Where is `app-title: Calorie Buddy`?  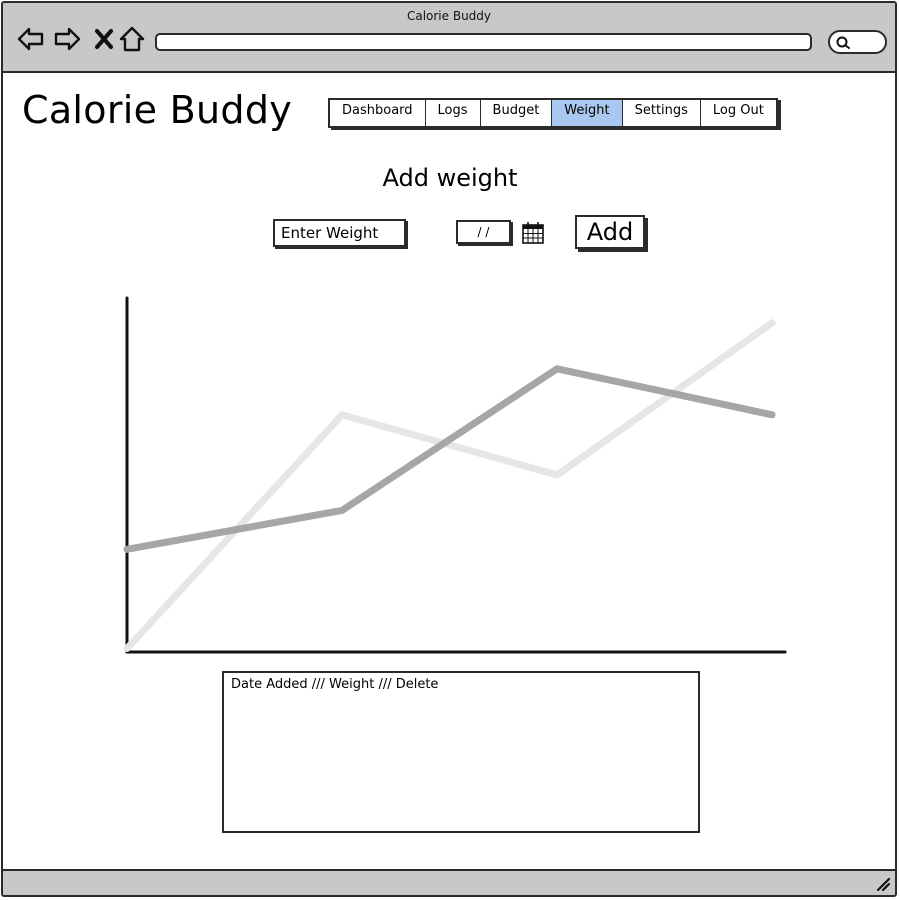 app-title: Calorie Buddy is located at coordinates (157, 110).